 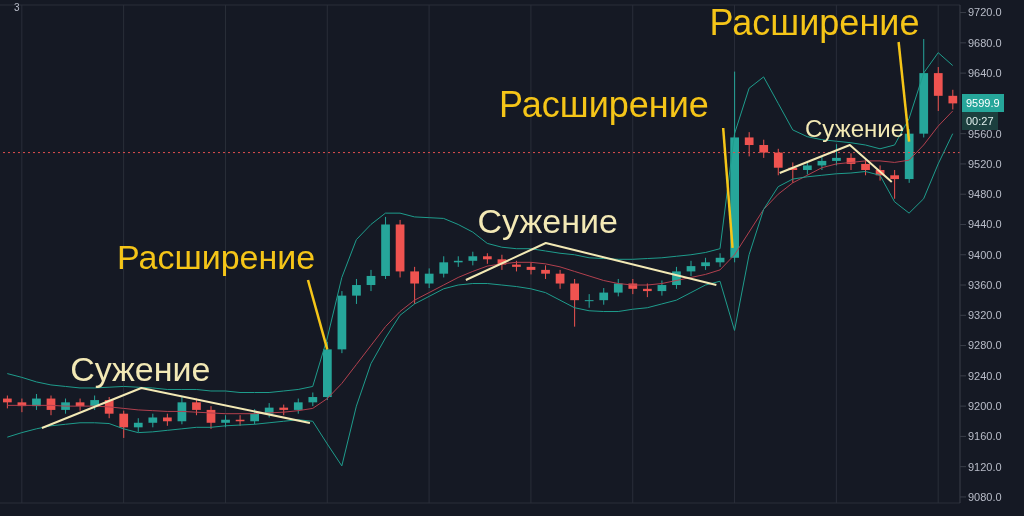 What do you see at coordinates (985, 133) in the screenshot?
I see `y-tick-label: 9560.0` at bounding box center [985, 133].